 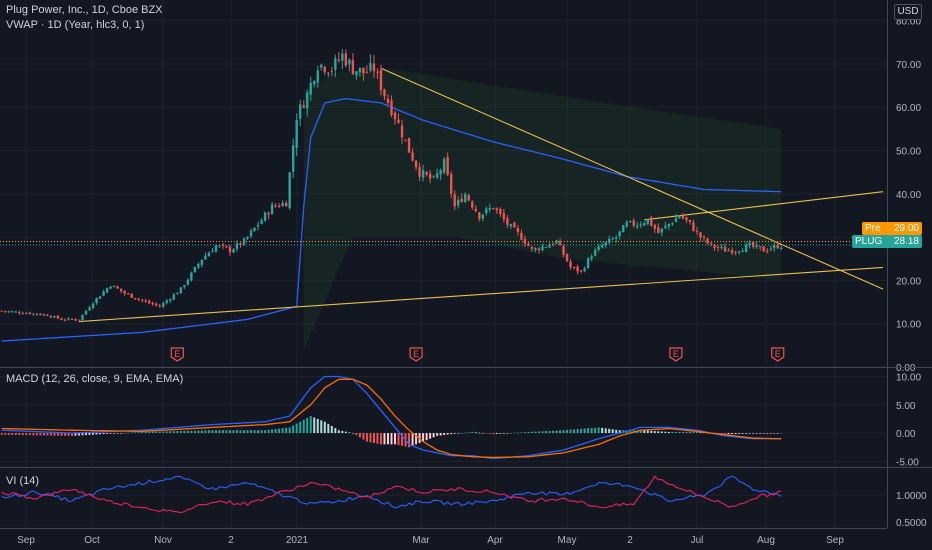 What do you see at coordinates (416, 354) in the screenshot?
I see `earnings-marker` at bounding box center [416, 354].